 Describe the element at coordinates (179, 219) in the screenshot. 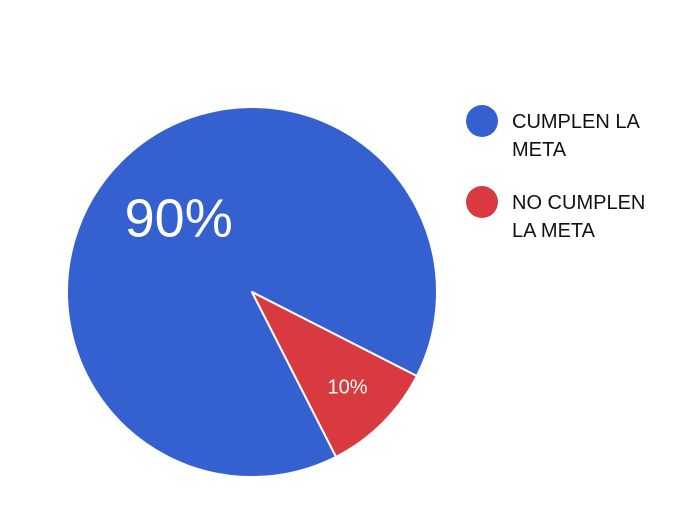

I see `slice-value-label: 90%` at that location.